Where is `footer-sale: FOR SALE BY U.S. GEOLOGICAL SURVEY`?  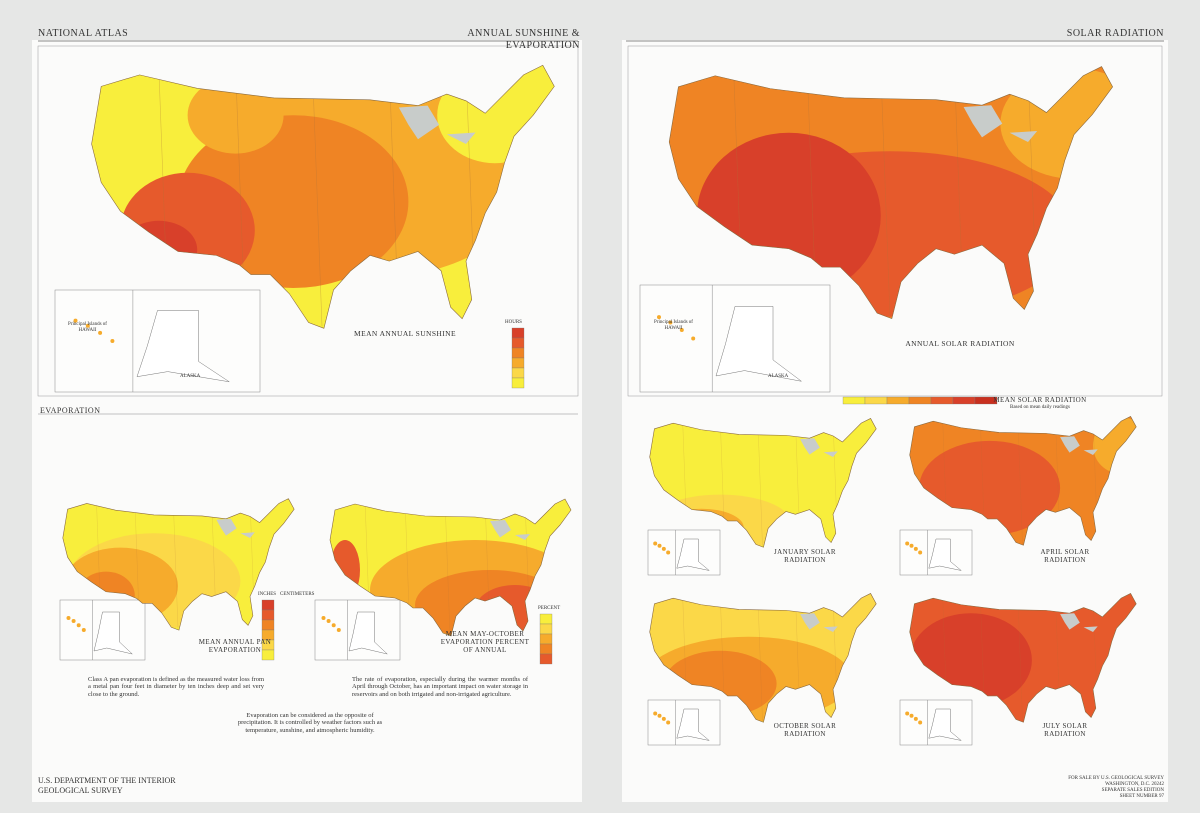
footer-sale: FOR SALE BY U.S. GEOLOGICAL SURVEY is located at coordinates (1116, 778).